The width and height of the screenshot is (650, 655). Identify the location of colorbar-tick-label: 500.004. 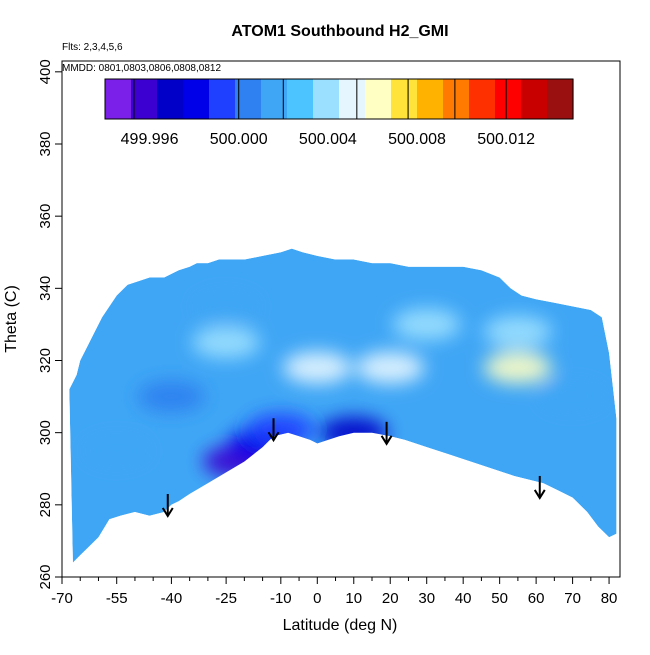
(328, 139).